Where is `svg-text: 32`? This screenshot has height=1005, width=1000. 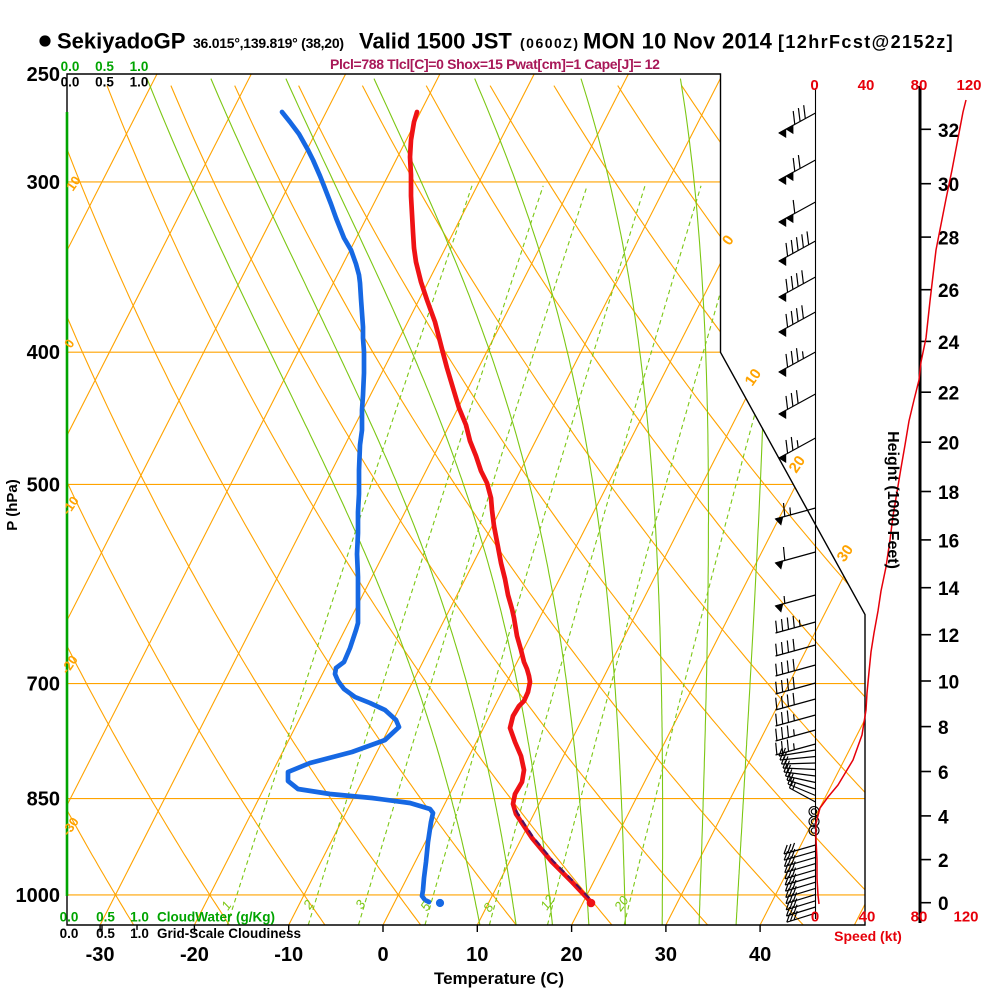 svg-text: 32 is located at coordinates (948, 131).